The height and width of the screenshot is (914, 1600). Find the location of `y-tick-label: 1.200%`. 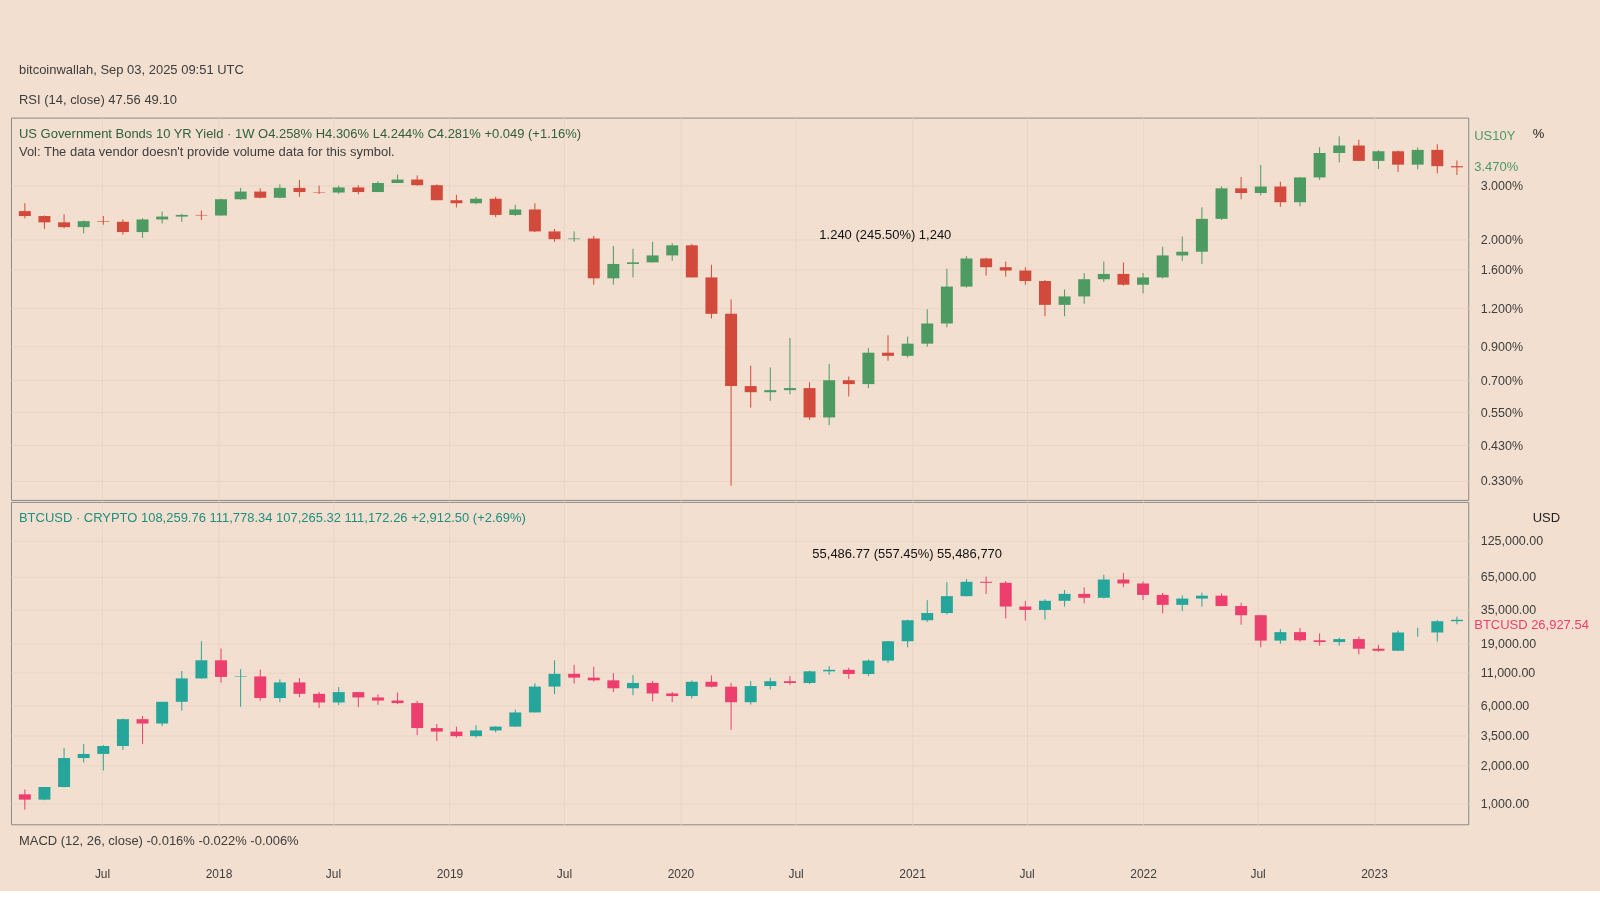

y-tick-label: 1.200% is located at coordinates (1502, 308).